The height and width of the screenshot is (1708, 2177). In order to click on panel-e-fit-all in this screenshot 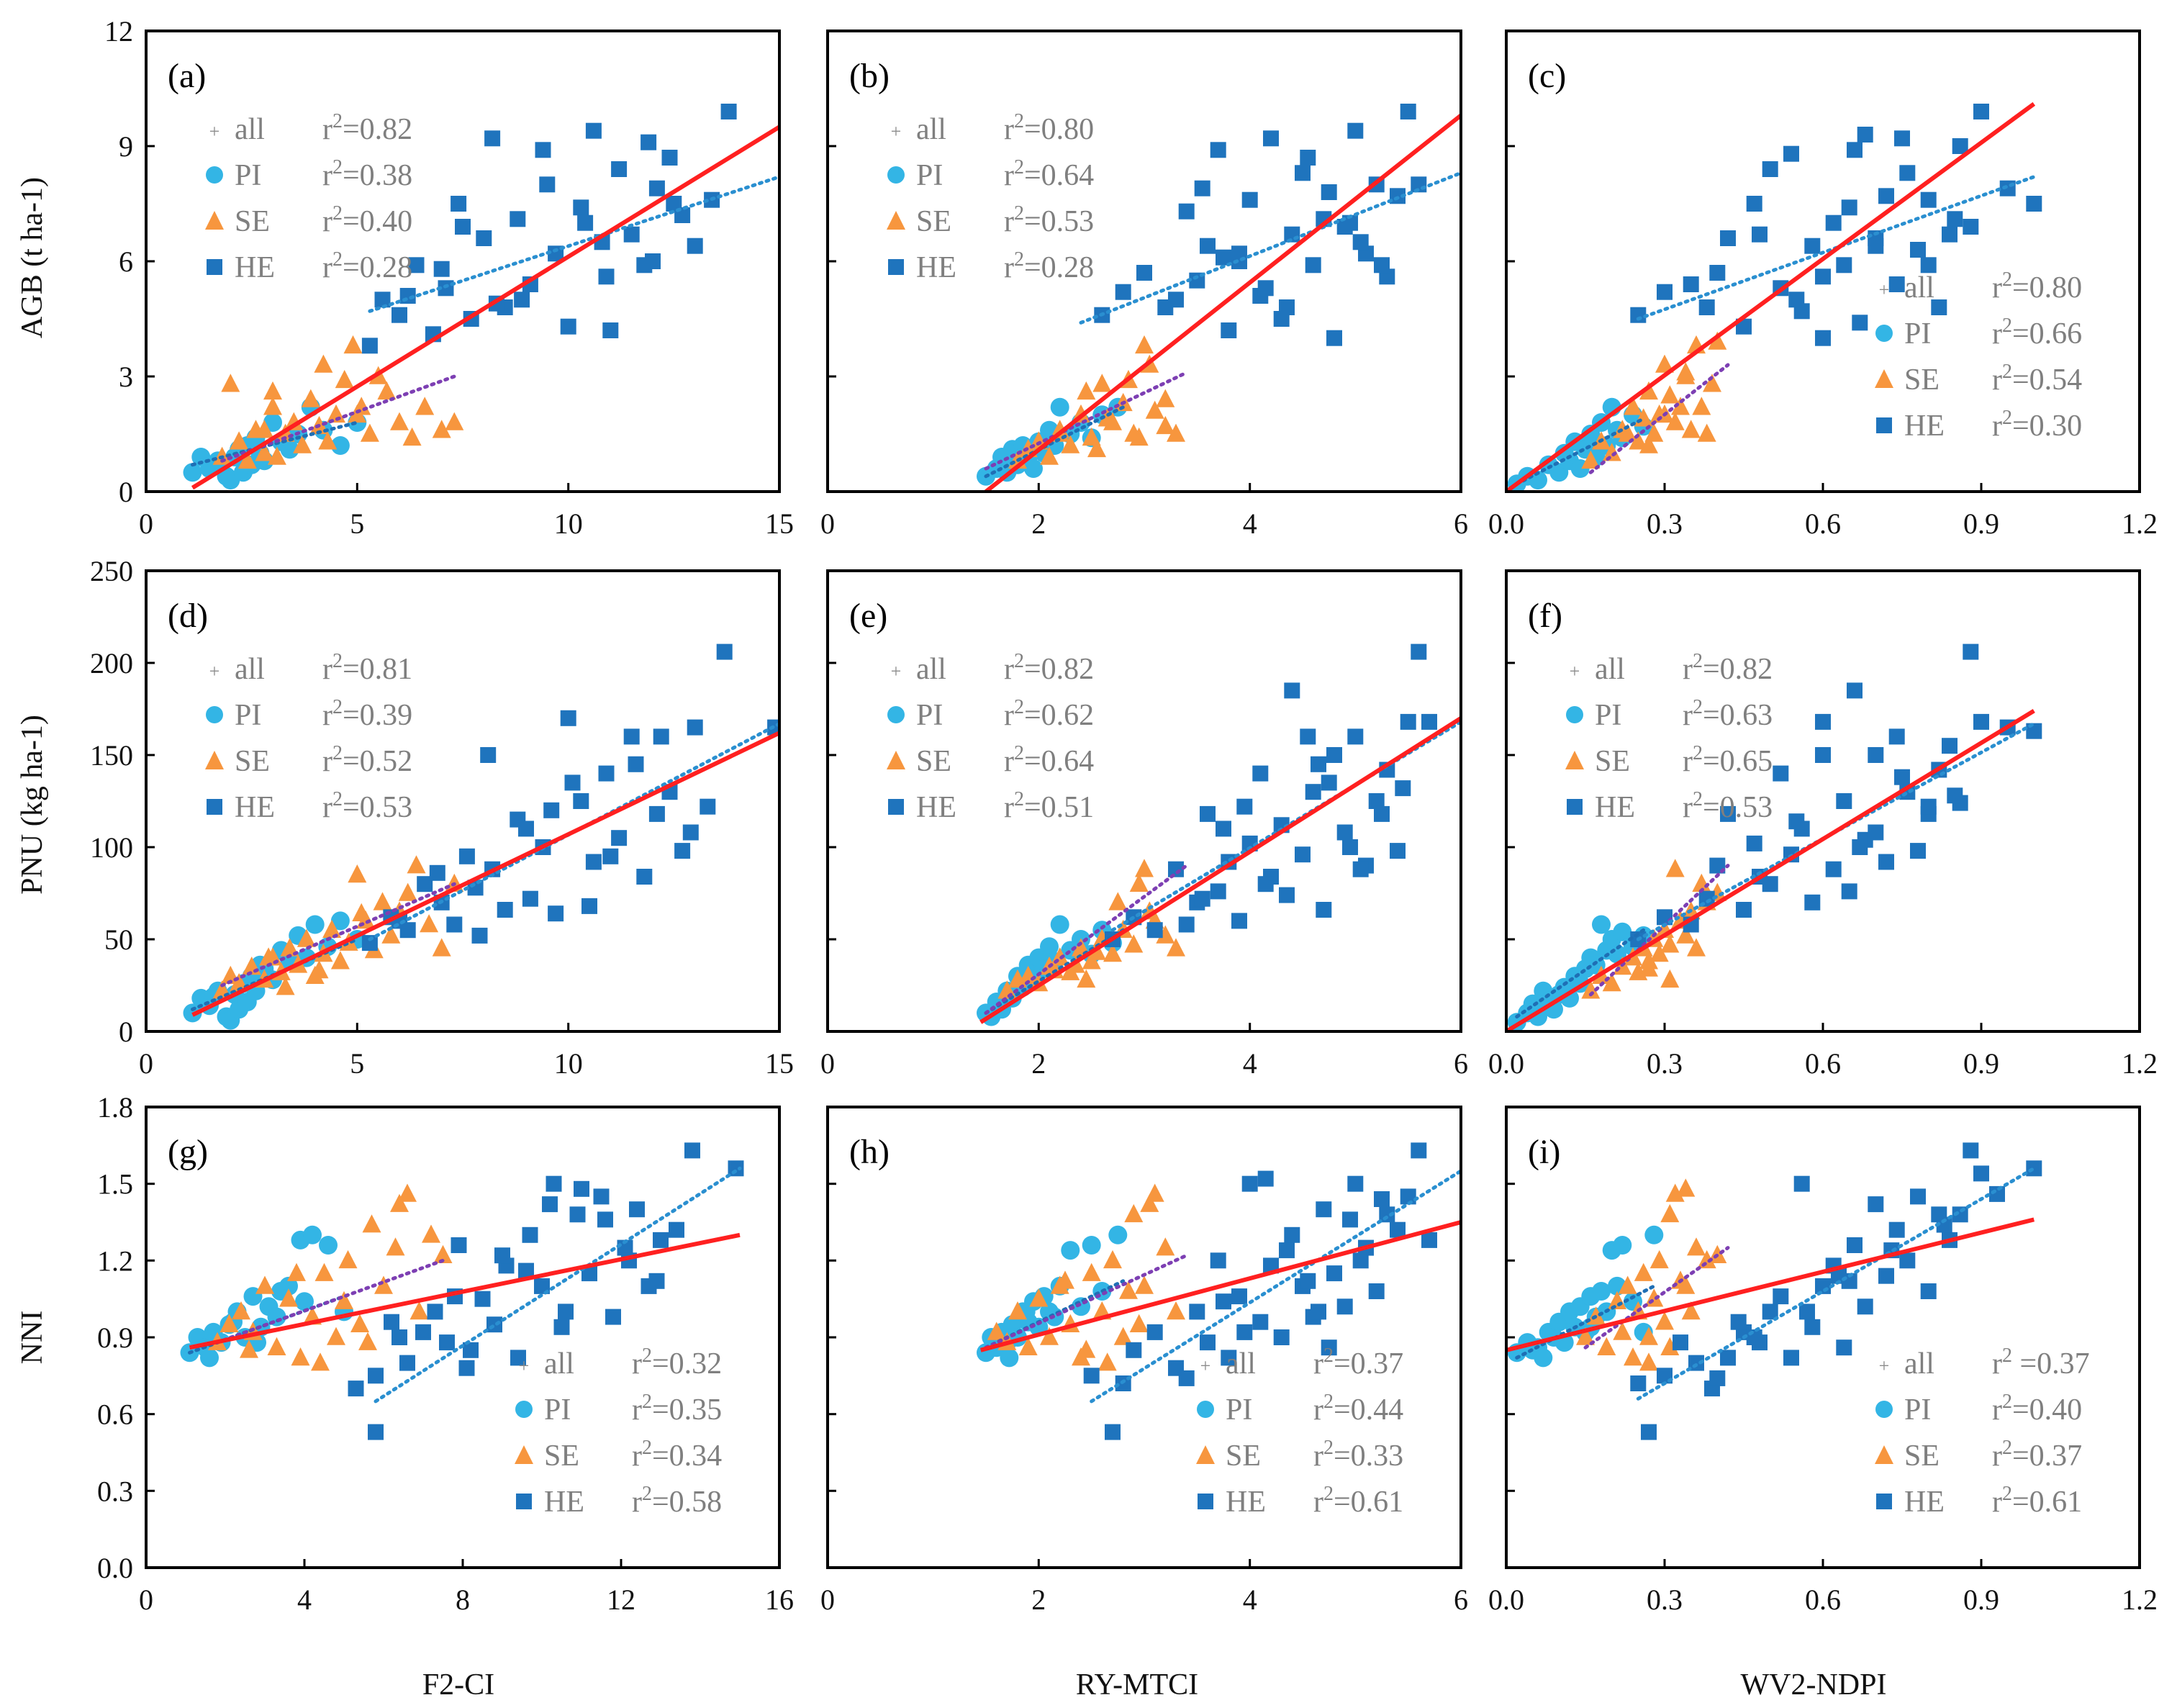, I will do `click(1220, 870)`.